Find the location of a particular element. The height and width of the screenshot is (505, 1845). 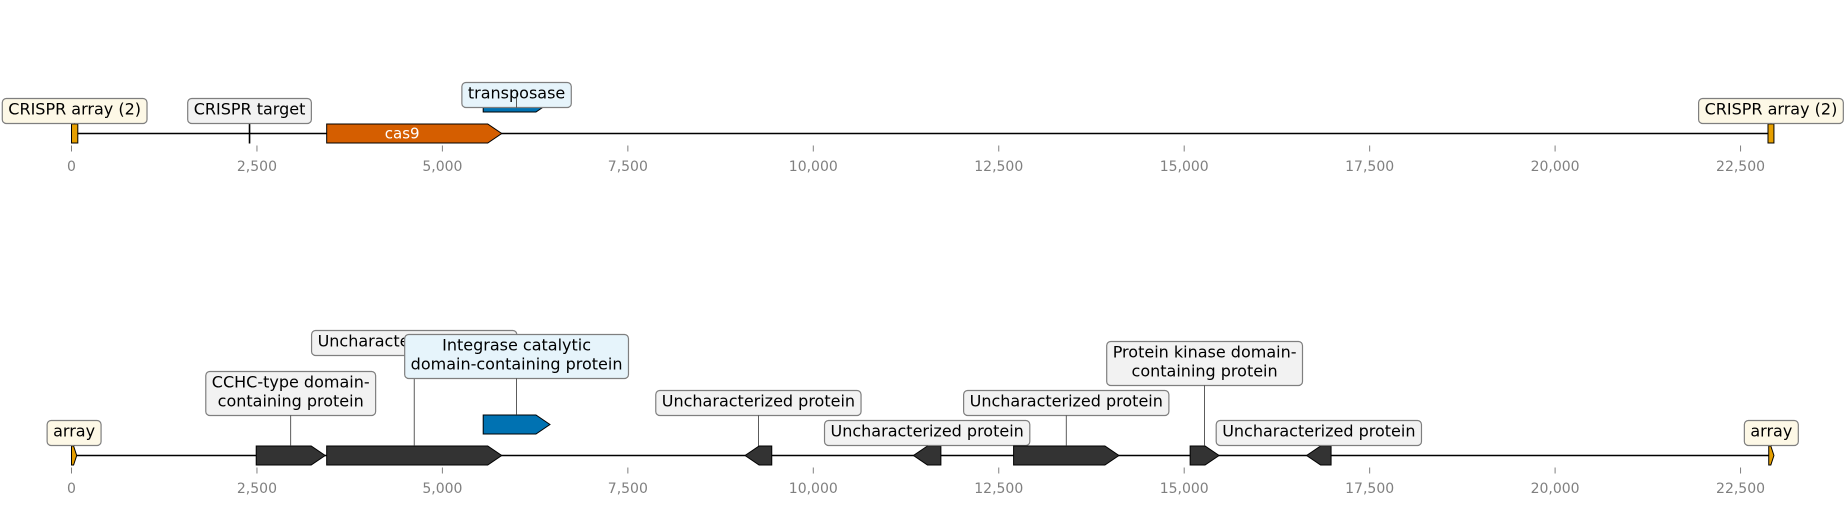

transposase-gene: transposase is located at coordinates (516, 97).